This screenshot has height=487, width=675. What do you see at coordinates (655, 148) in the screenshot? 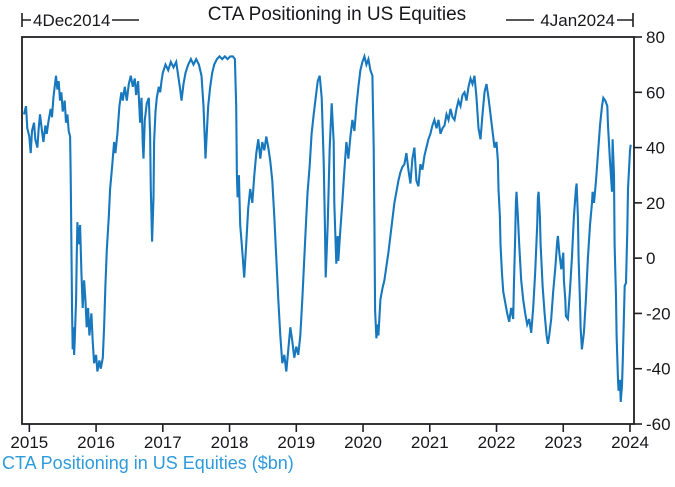
I see `y-tick-label: 40` at bounding box center [655, 148].